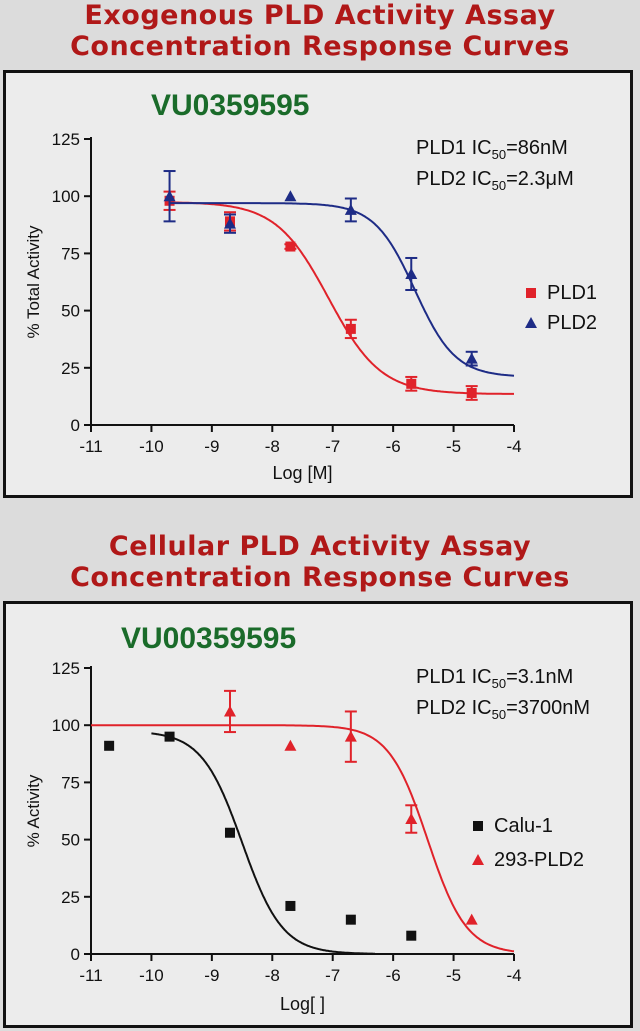  I want to click on x-axis-label: Log[ ], so click(302, 1004).